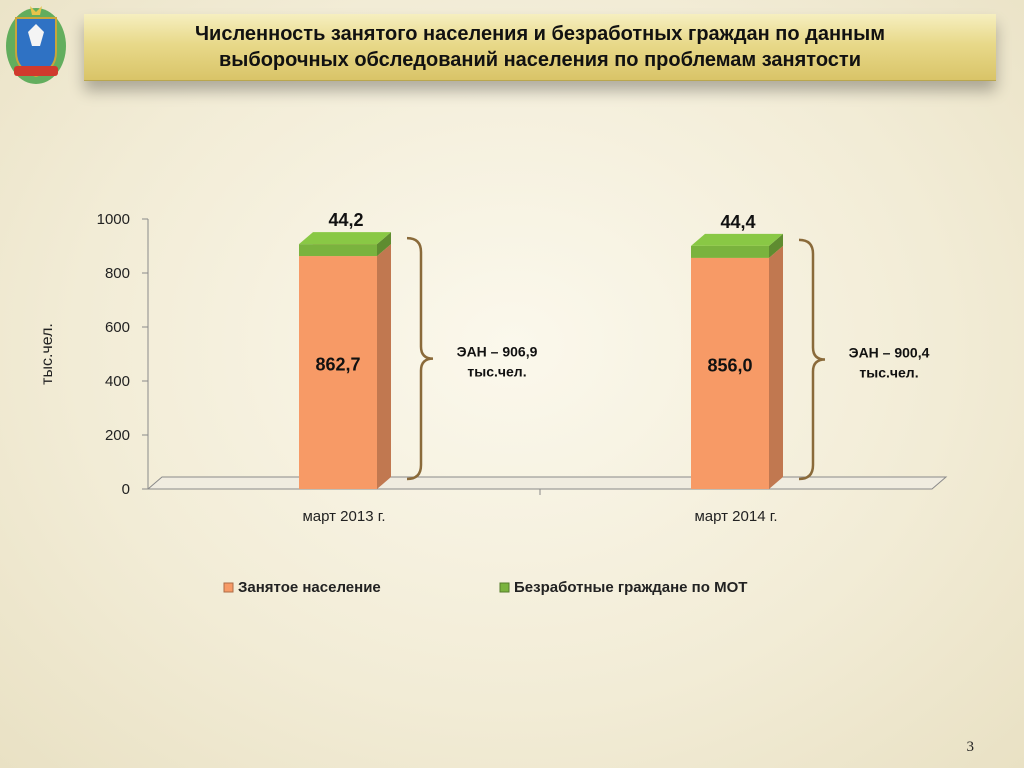 This screenshot has width=1024, height=768. I want to click on y-tick-label: 800, so click(117, 273).